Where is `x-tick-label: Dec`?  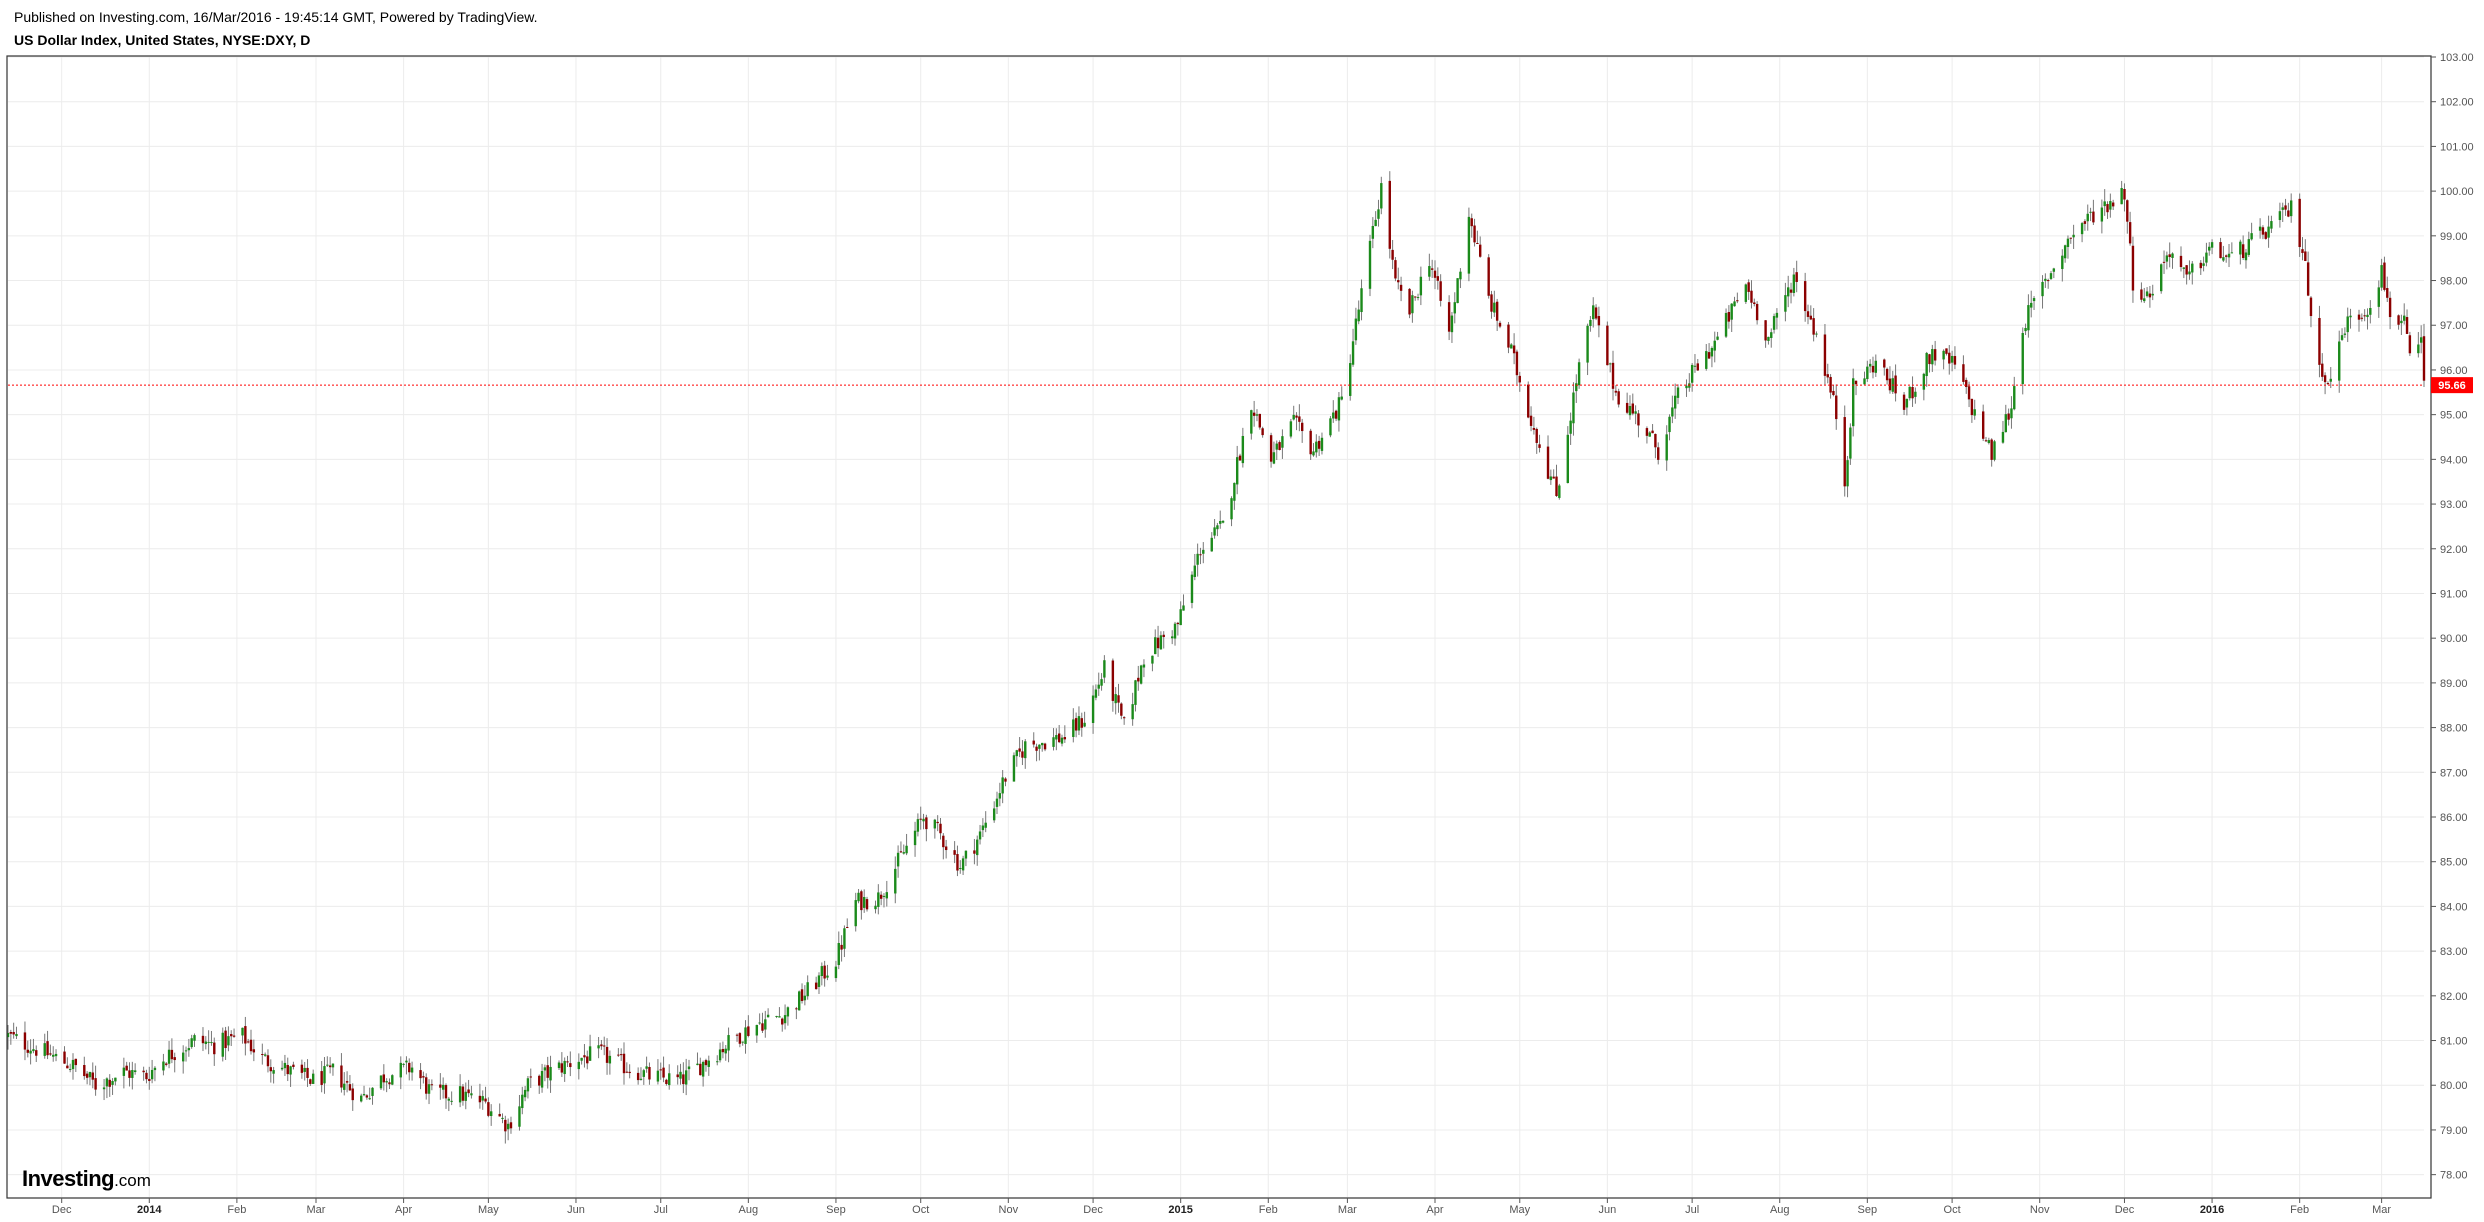 x-tick-label: Dec is located at coordinates (2125, 1210).